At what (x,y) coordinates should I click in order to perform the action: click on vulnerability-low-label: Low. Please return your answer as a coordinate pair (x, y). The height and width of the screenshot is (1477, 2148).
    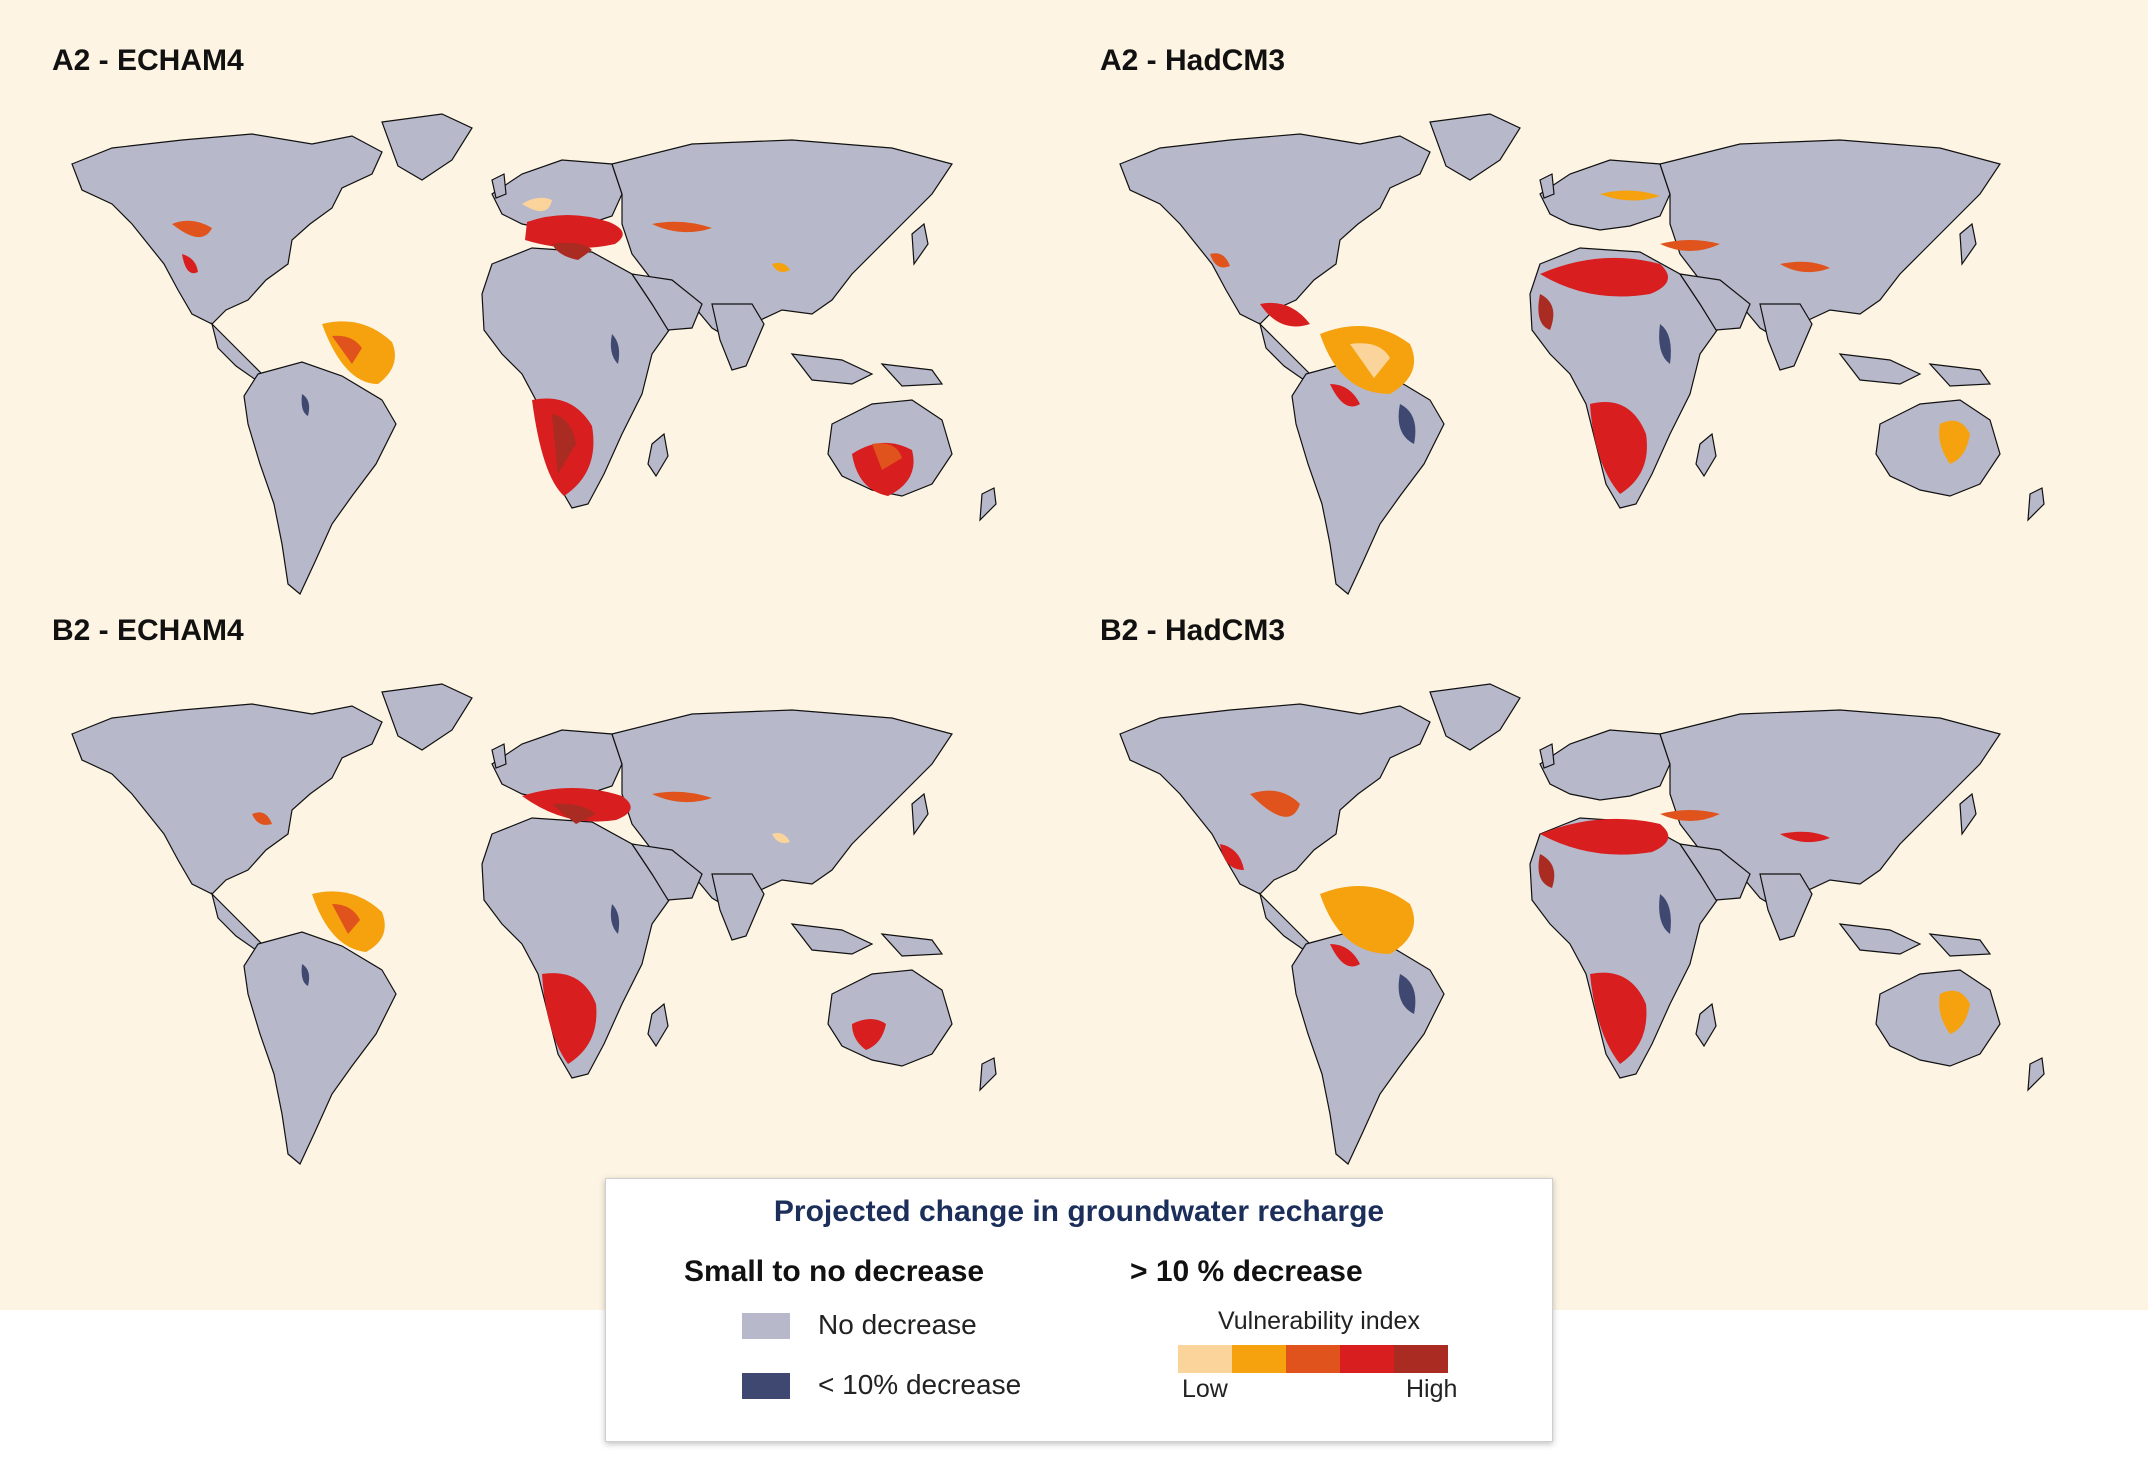
    Looking at the image, I should click on (1205, 1389).